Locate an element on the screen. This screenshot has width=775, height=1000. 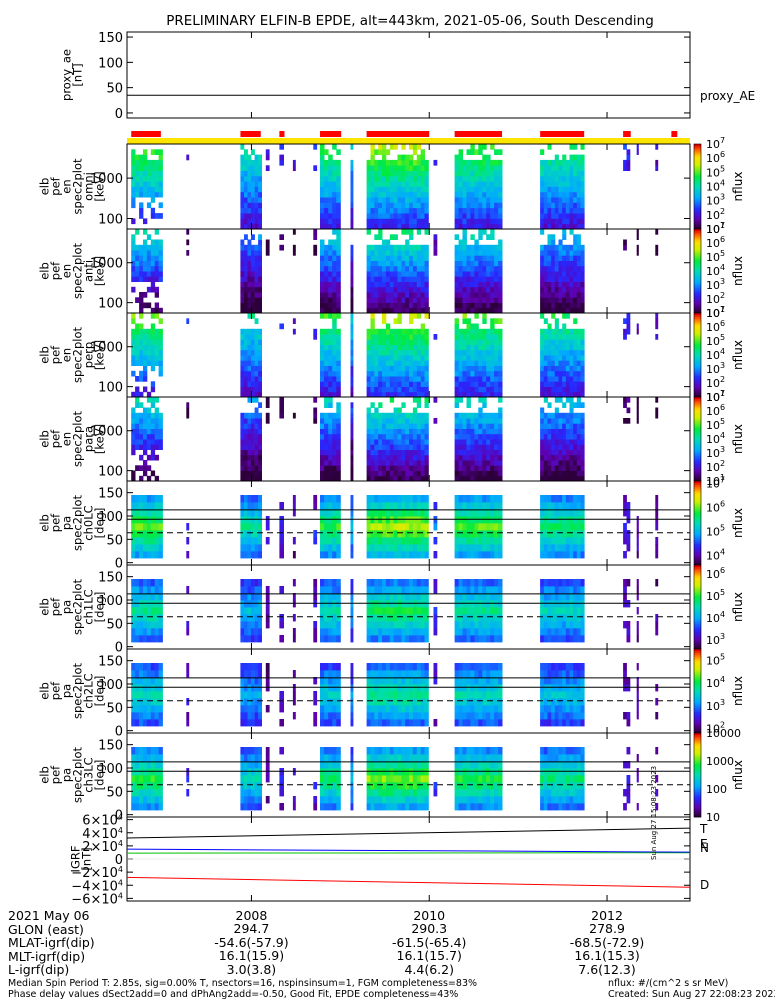
panel-pa-ch0-ylabel-0: elb is located at coordinates (45, 523).